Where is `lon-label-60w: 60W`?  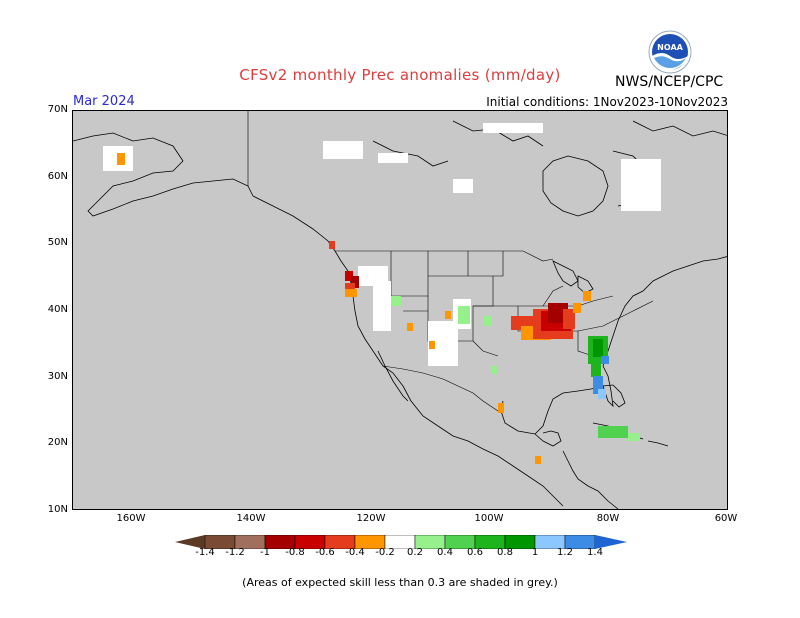 lon-label-60w: 60W is located at coordinates (726, 518).